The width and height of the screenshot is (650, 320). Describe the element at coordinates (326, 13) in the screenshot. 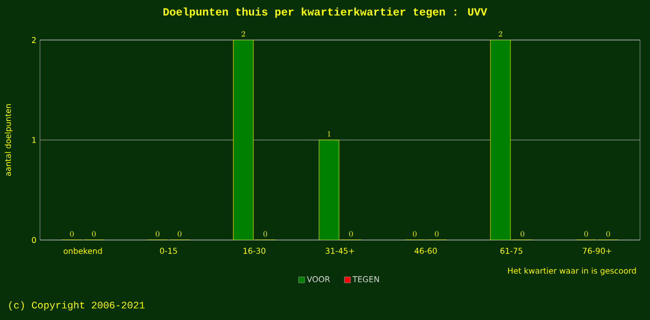

I see `chart-title: Doelpunten thuis per kwartierkwartier tegen : UVV` at that location.